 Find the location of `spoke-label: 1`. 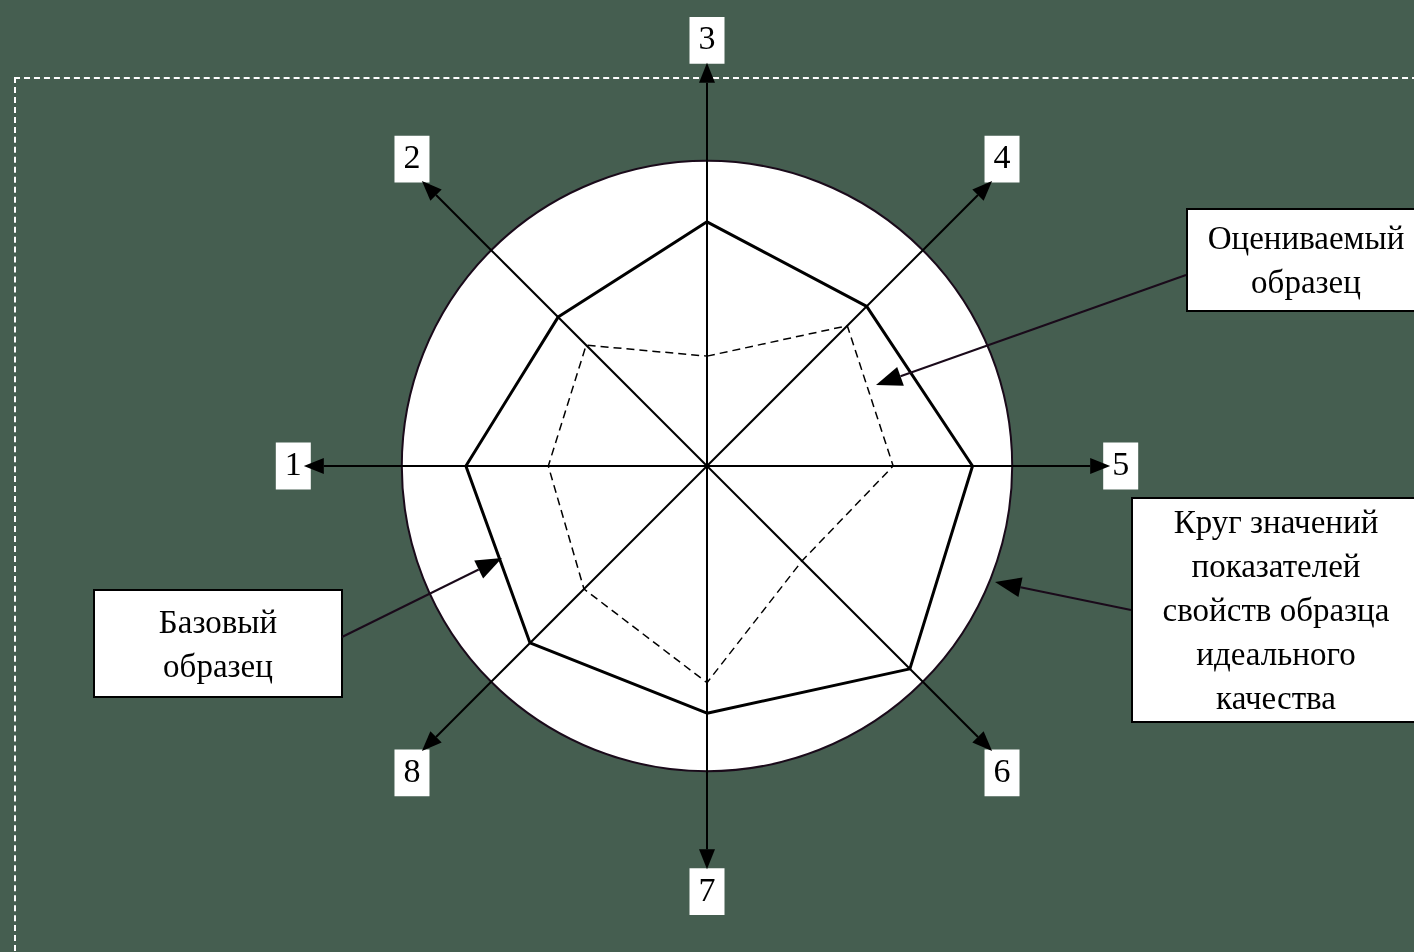

spoke-label: 1 is located at coordinates (293, 463).